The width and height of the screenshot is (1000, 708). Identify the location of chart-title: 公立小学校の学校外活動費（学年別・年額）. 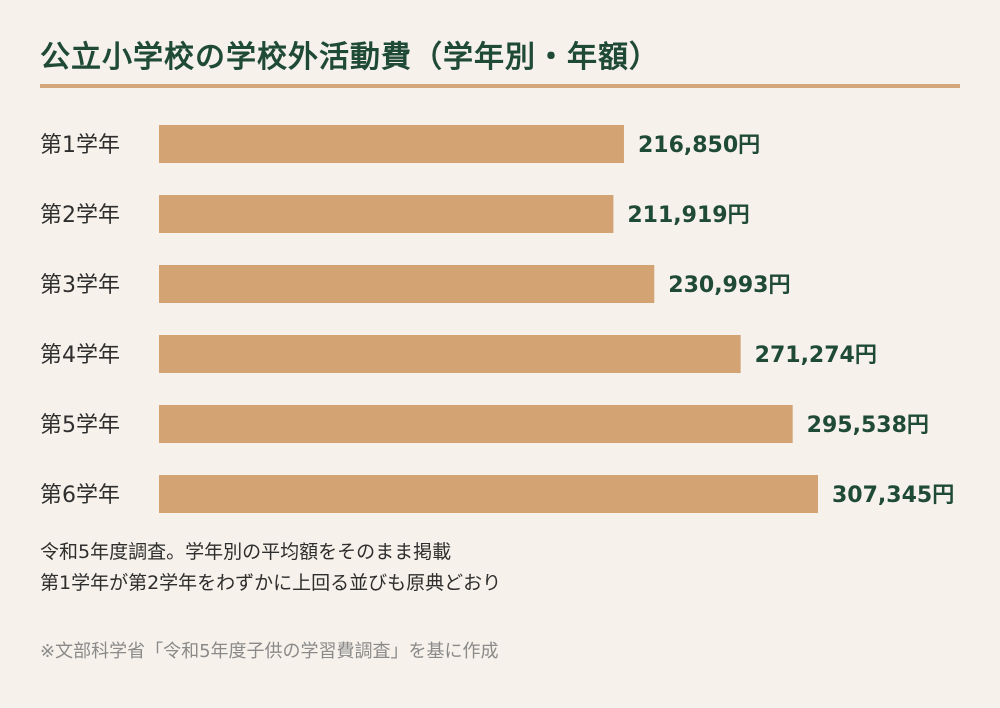
(350, 57).